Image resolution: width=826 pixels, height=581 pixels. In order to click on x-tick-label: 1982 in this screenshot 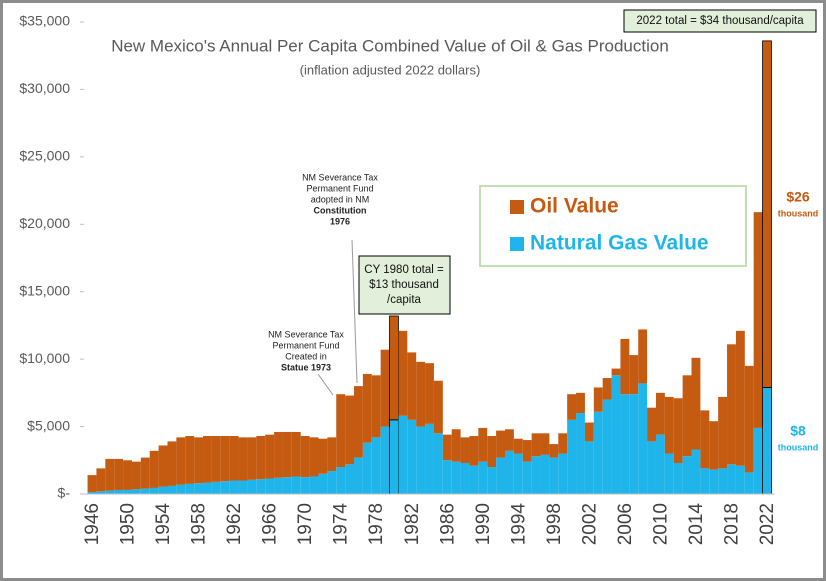, I will do `click(412, 524)`.